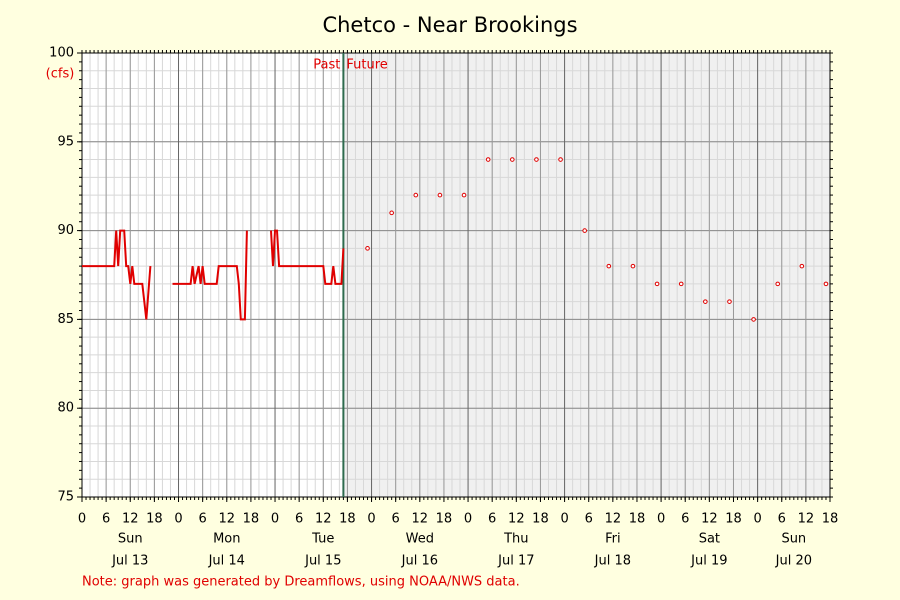 This screenshot has width=900, height=600. What do you see at coordinates (322, 539) in the screenshot?
I see `day-name: Tue` at bounding box center [322, 539].